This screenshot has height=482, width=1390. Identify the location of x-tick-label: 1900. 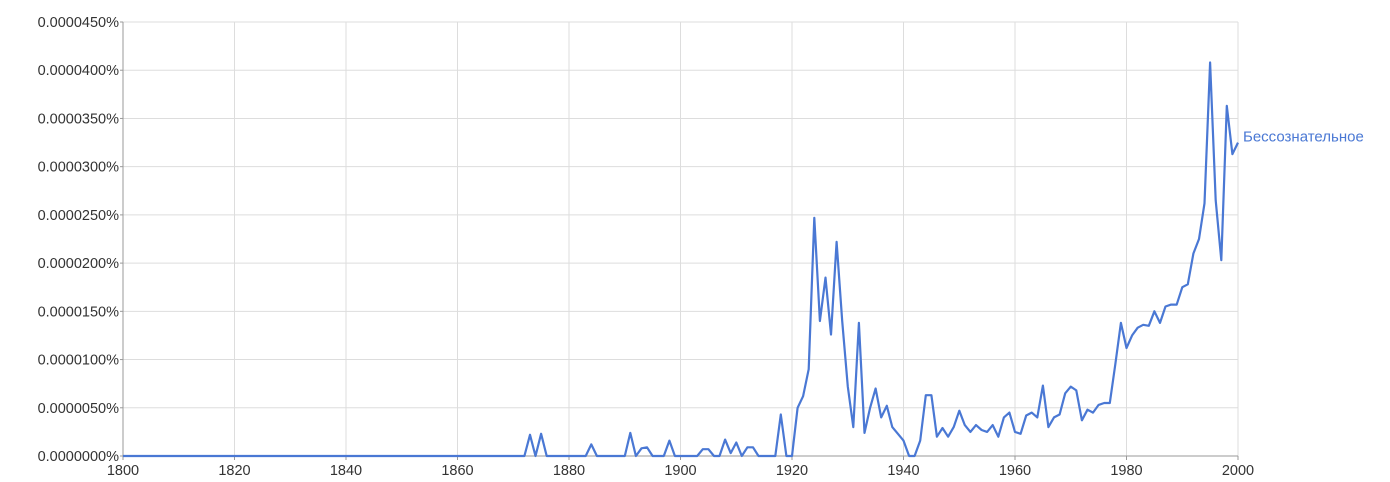
(680, 471).